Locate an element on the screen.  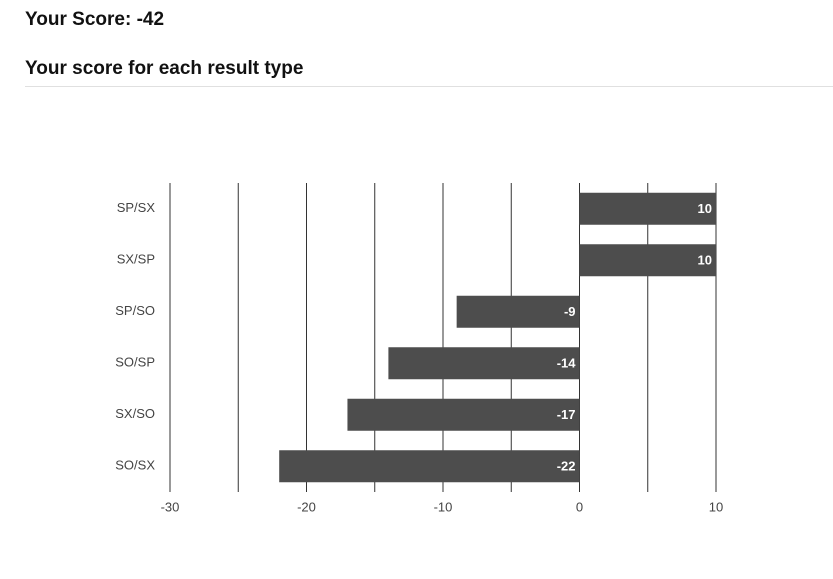
value-label: -9 is located at coordinates (570, 311).